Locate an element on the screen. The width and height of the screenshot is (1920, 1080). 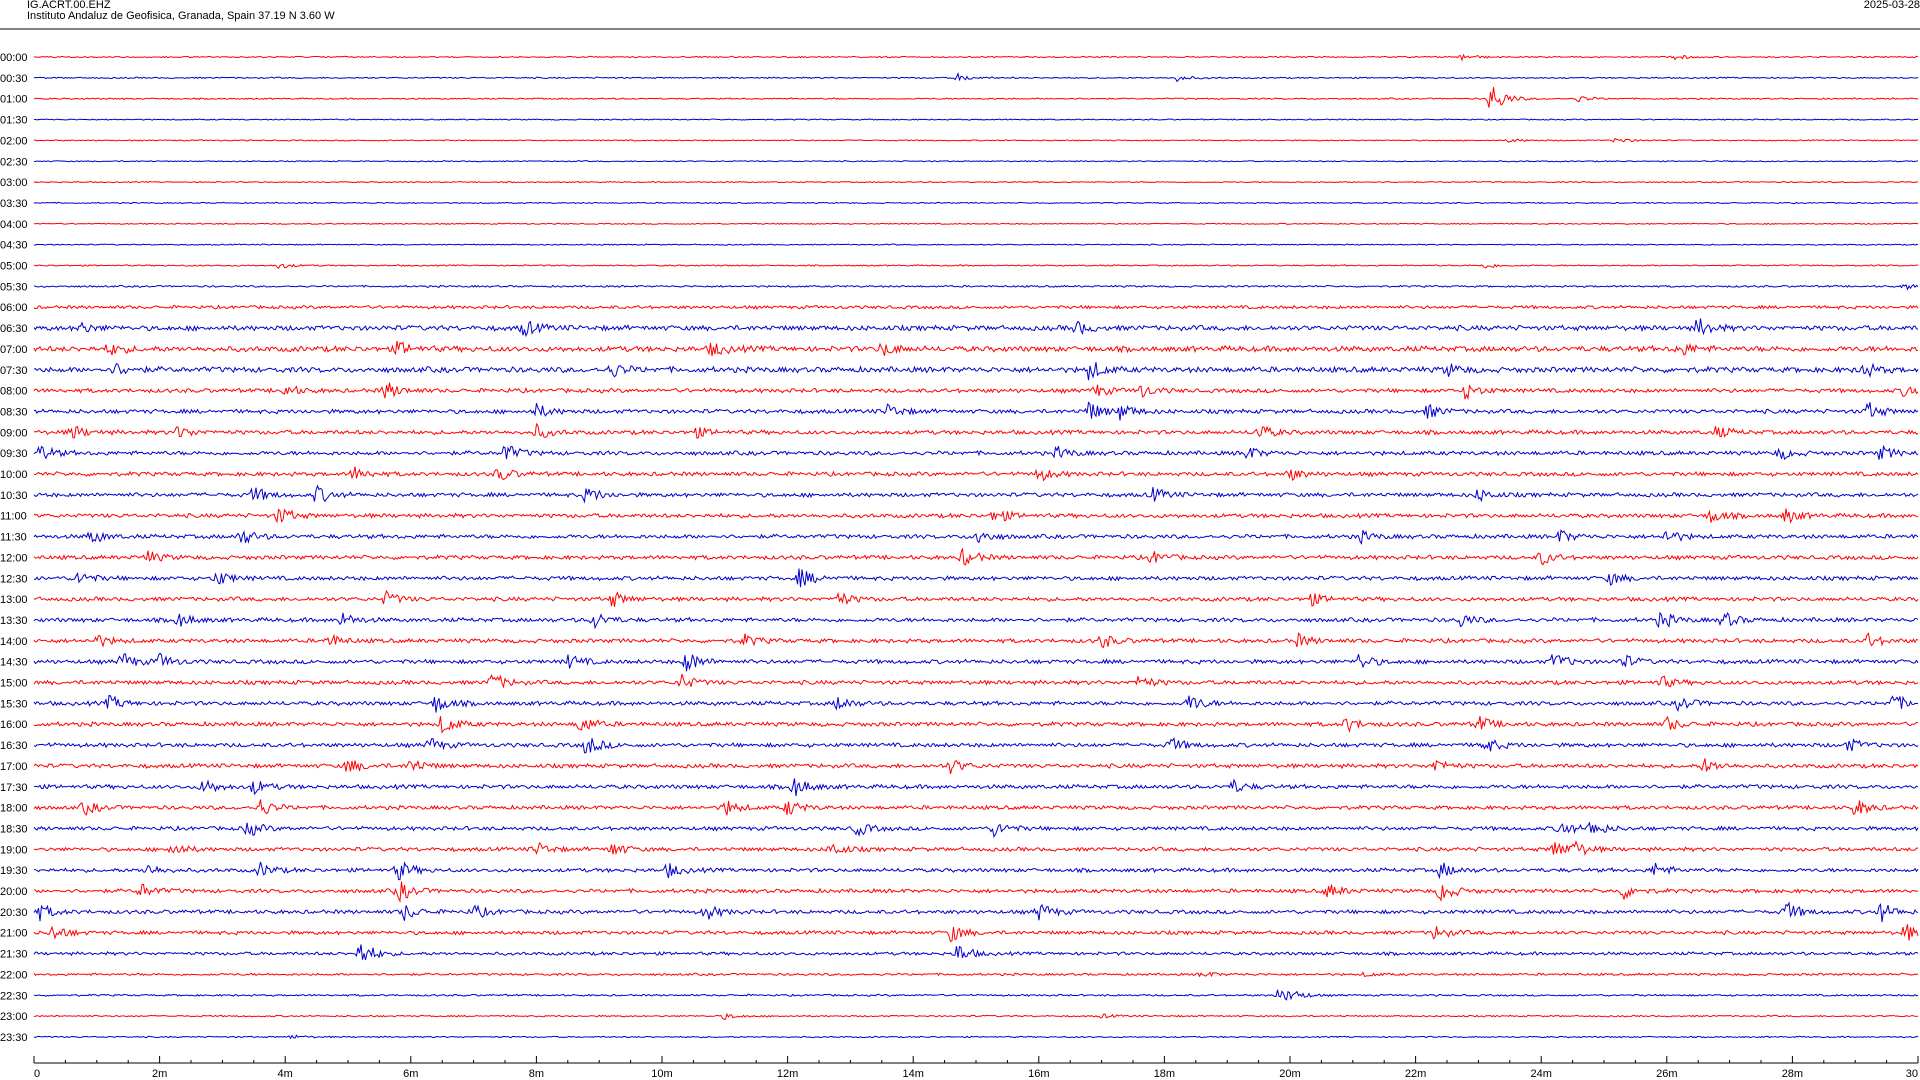
row-time-label: 07:00 is located at coordinates (14, 350).